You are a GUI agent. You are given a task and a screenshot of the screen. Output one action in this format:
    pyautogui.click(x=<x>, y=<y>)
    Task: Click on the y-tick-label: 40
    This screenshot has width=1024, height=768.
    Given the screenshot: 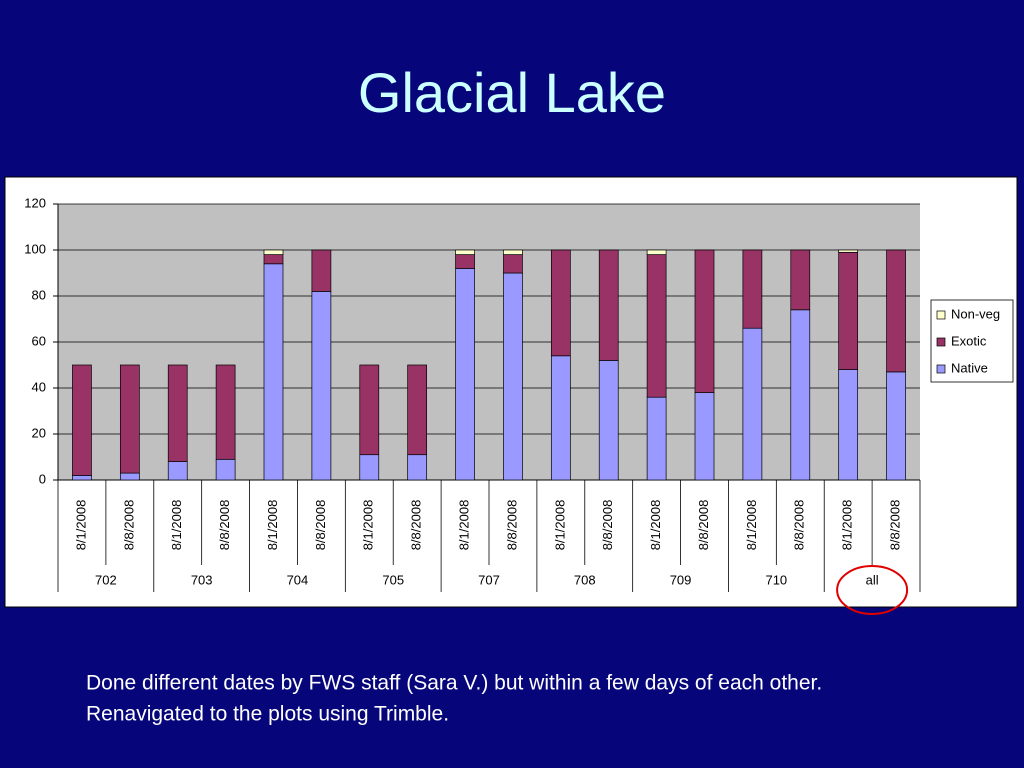 What is the action you would take?
    pyautogui.click(x=39, y=386)
    